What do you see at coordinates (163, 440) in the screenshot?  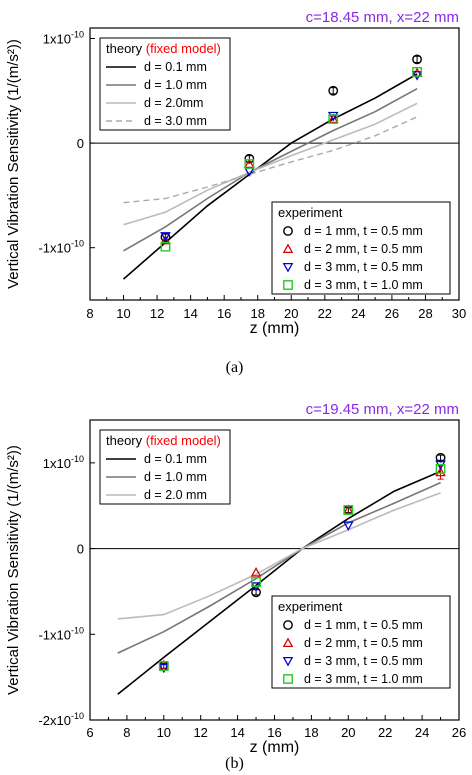 I see `legend-theory-title: theory (fixed model)` at bounding box center [163, 440].